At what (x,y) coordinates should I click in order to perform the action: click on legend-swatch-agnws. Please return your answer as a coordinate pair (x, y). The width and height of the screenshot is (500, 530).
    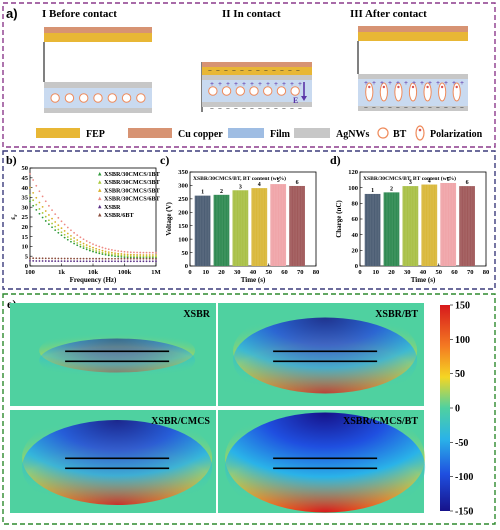
    Looking at the image, I should click on (312, 133).